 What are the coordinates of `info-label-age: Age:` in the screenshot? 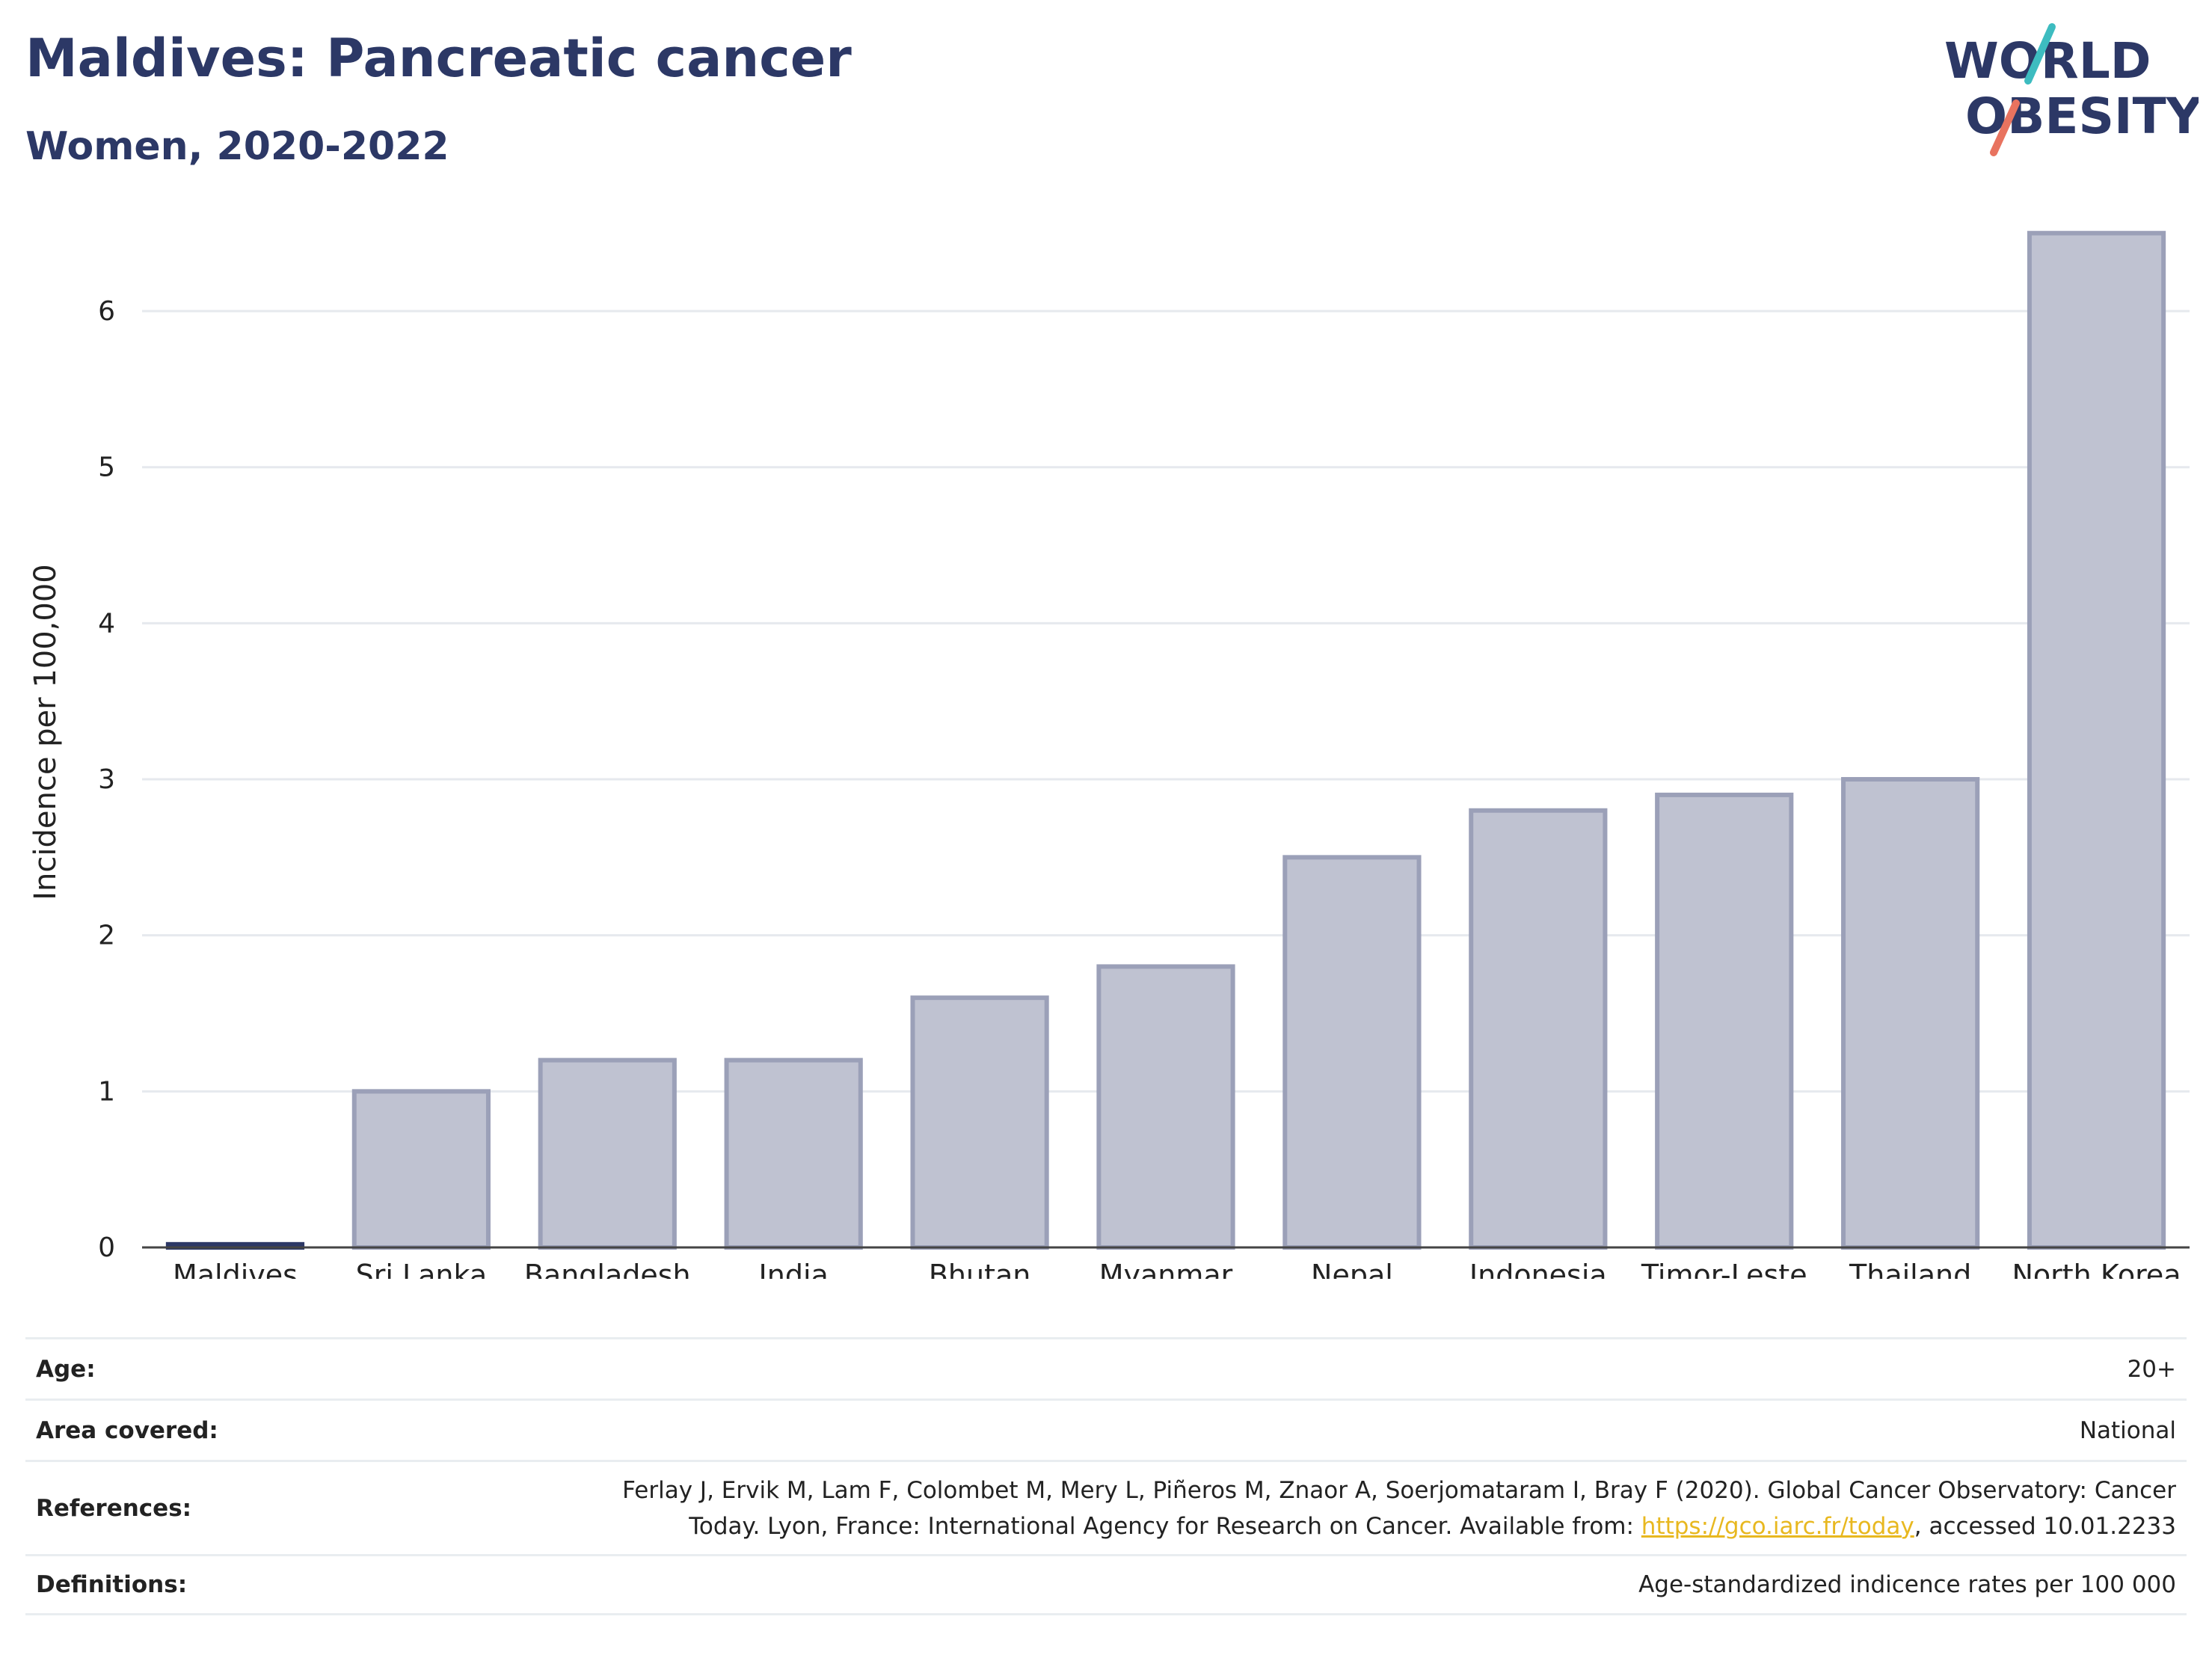 It's located at (66, 1369).